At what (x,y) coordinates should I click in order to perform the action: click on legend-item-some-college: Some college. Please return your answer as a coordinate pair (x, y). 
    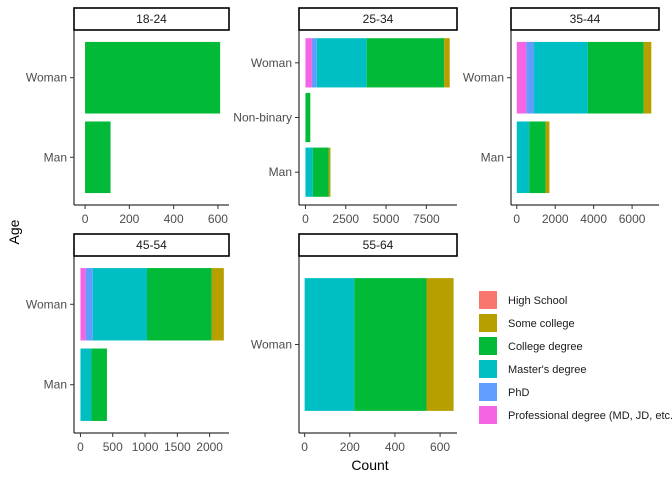
    Looking at the image, I should click on (527, 323).